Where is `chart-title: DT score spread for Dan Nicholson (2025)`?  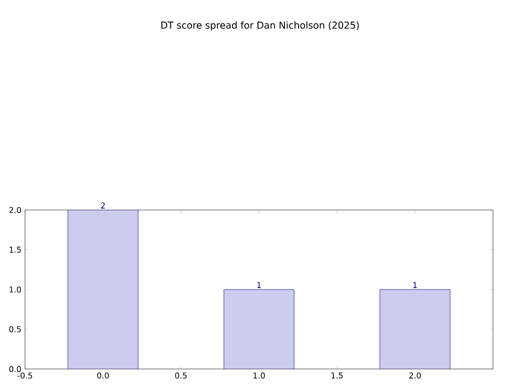
chart-title: DT score spread for Dan Nicholson (2025) is located at coordinates (260, 26).